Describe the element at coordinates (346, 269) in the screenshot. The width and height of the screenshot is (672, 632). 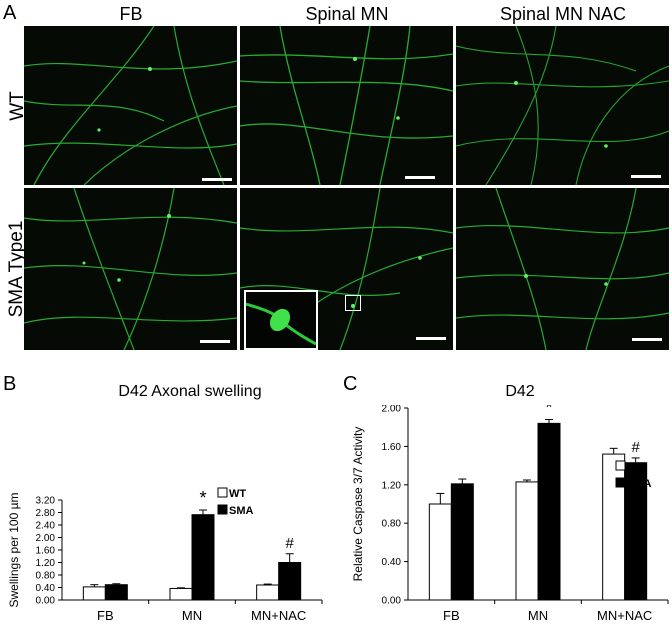
I see `micrograph-sma-spinal-mn` at that location.